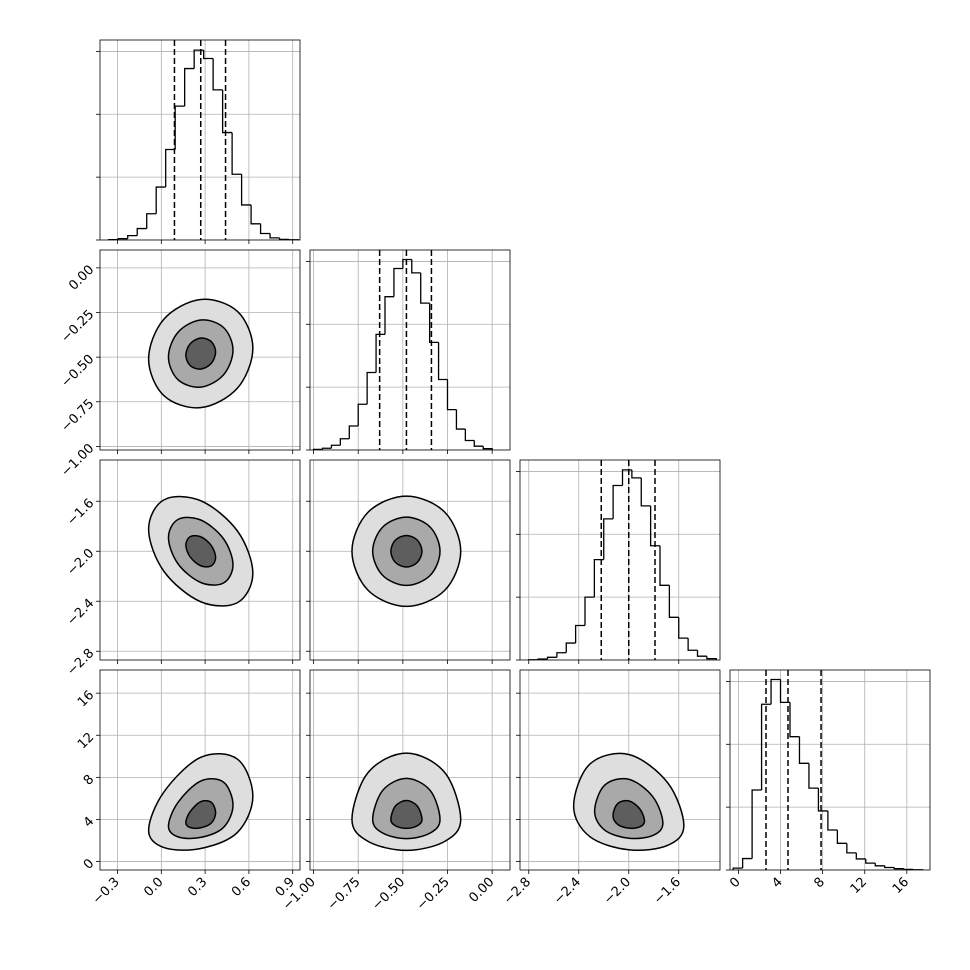 The height and width of the screenshot is (970, 970). Describe the element at coordinates (78, 415) in the screenshot. I see `y-tick-label: −0.75` at that location.